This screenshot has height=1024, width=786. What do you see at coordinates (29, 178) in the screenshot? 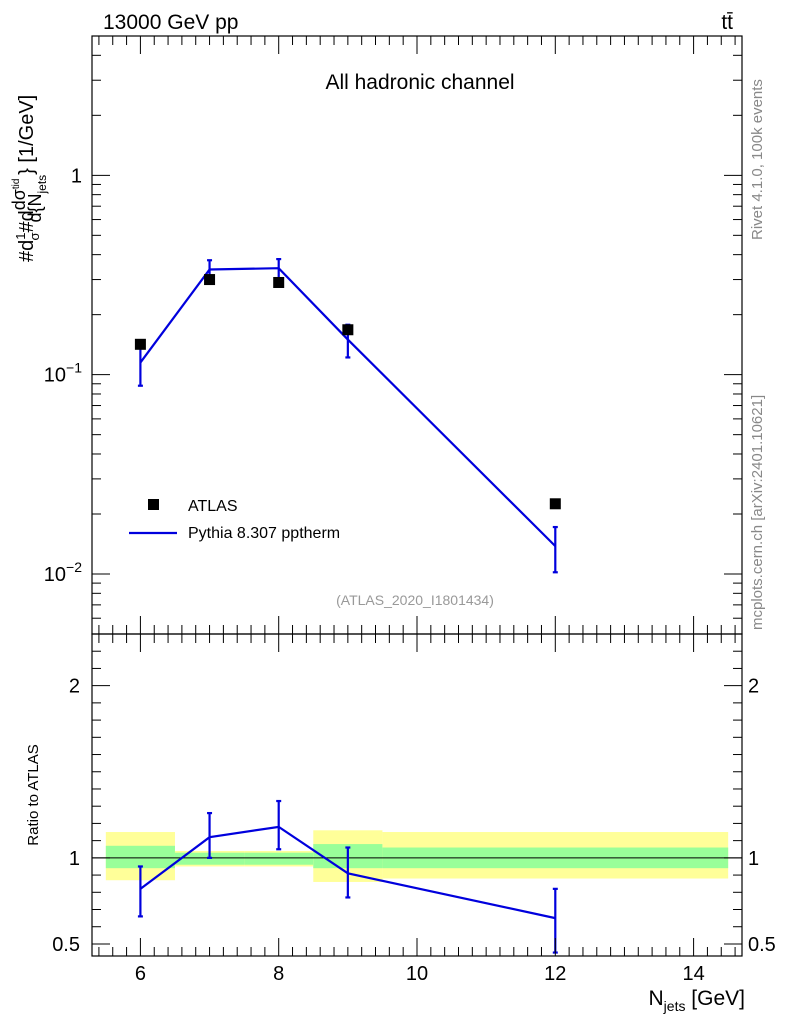
I see `main-y-axis-title: #d1σ#ddσtidd{Njets} [1/GeV]` at bounding box center [29, 178].